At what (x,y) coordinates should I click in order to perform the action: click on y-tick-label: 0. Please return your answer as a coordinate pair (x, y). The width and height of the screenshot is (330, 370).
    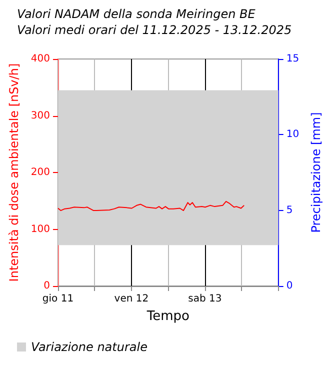
    Looking at the image, I should click on (47, 286).